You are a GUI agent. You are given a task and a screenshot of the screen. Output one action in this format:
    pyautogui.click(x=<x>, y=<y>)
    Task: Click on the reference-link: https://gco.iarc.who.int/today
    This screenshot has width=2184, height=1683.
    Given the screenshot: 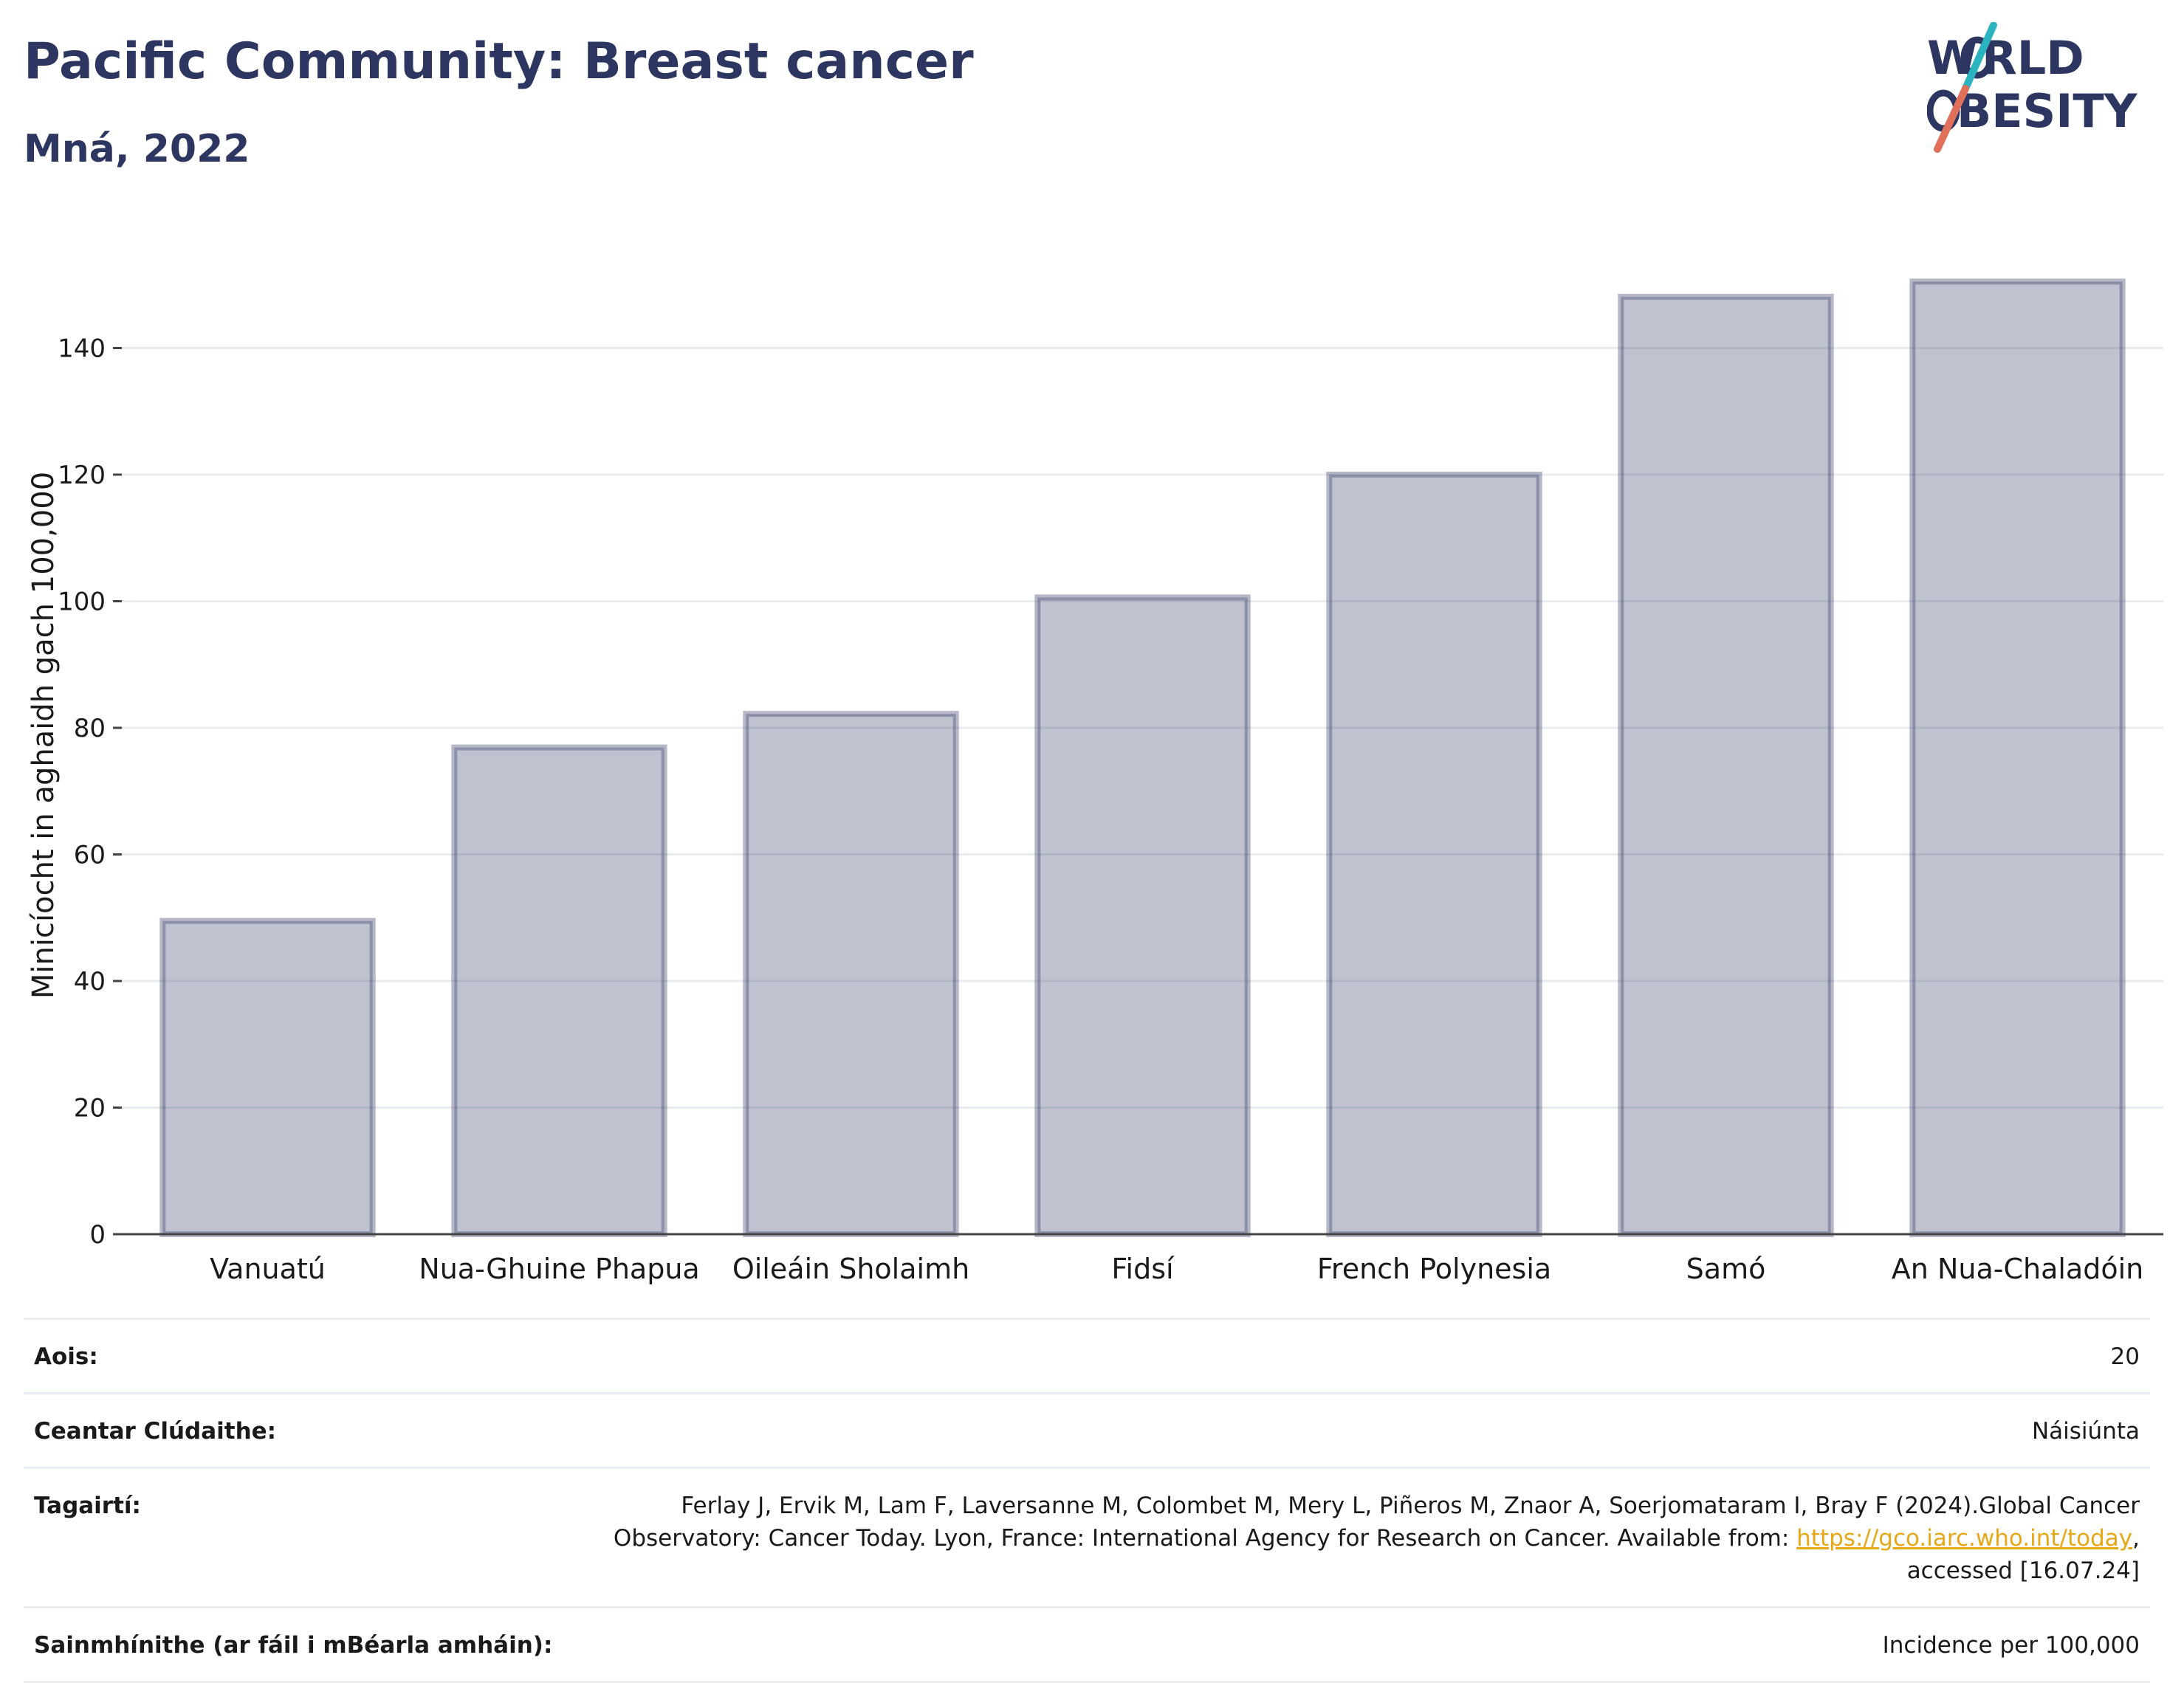 What is the action you would take?
    pyautogui.click(x=1965, y=1539)
    